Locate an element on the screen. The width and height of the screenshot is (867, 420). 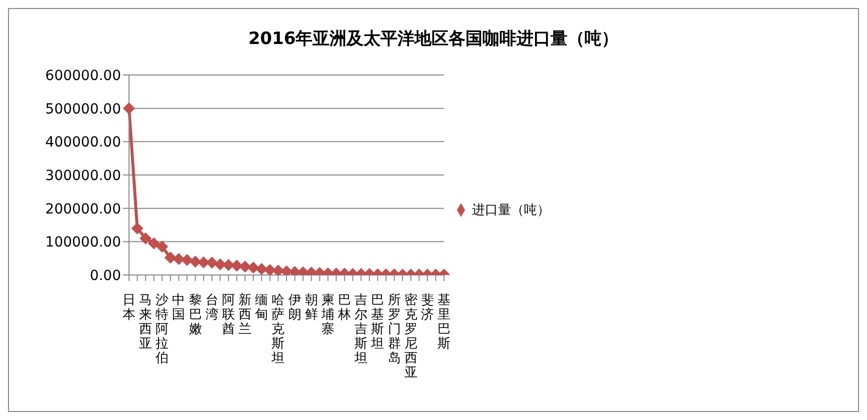
x-tick-label: 伊朗 is located at coordinates (295, 307).